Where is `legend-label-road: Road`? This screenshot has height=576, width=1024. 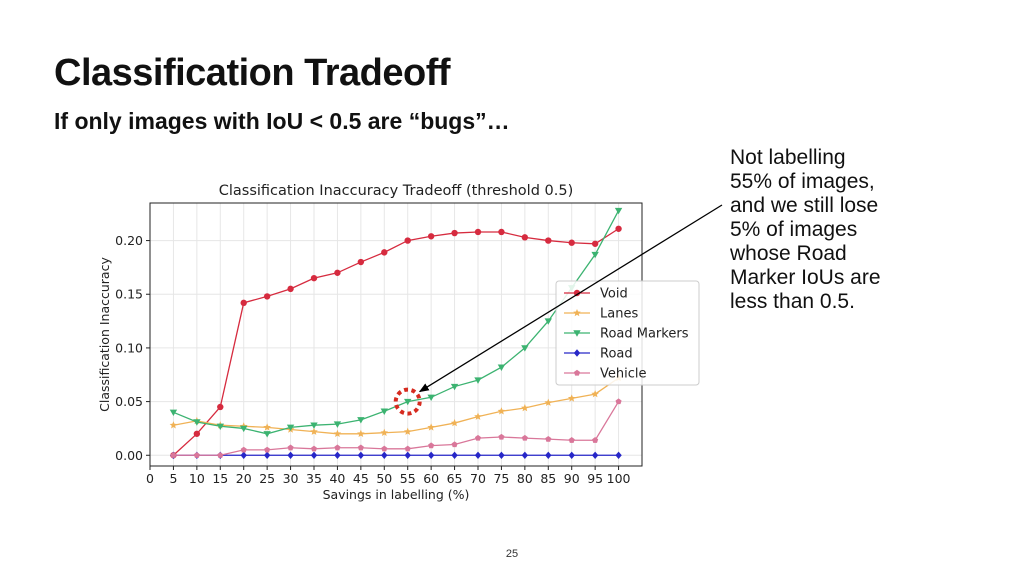 legend-label-road: Road is located at coordinates (616, 354).